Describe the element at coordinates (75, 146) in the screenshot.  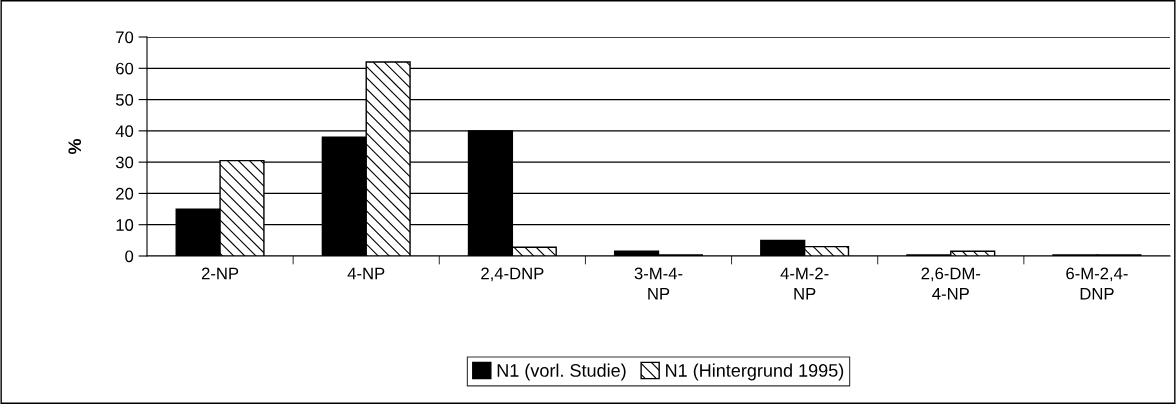
I see `y-axis-title: %` at that location.